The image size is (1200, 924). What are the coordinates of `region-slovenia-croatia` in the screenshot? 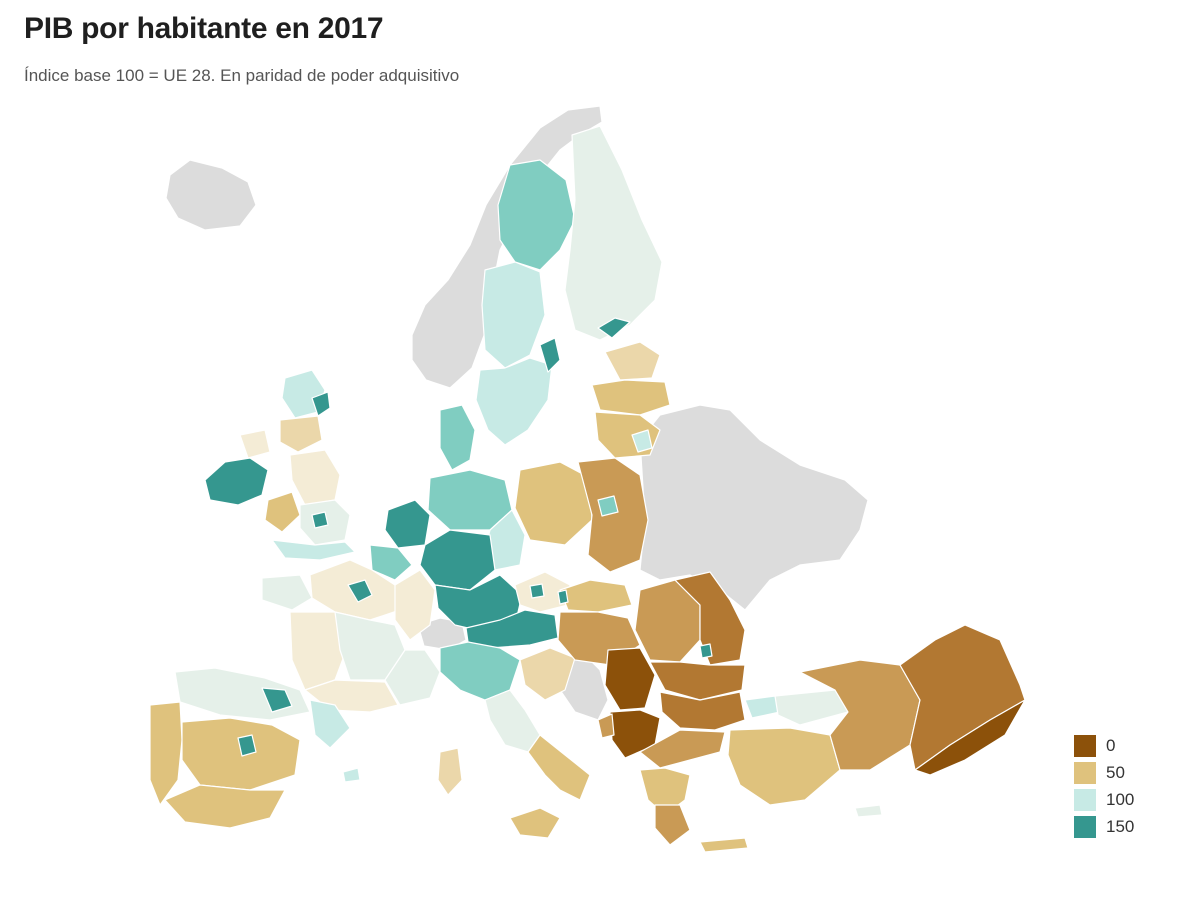 It's located at (547, 674).